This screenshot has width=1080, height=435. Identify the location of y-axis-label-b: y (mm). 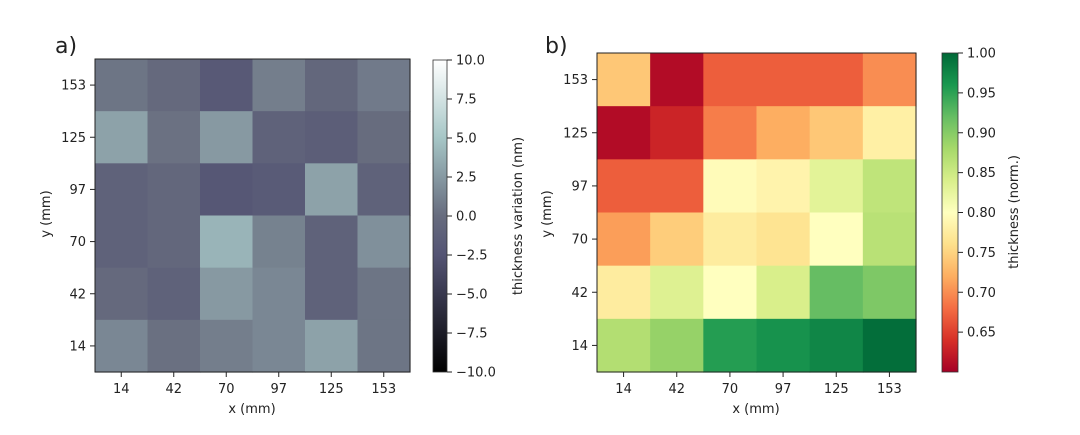
(547, 213).